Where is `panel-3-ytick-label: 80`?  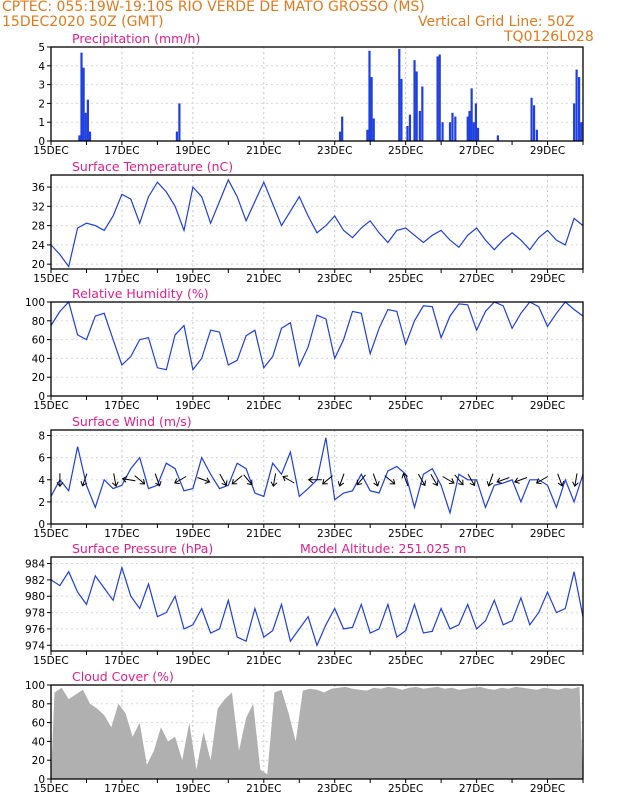
panel-3-ytick-label: 80 is located at coordinates (38, 322).